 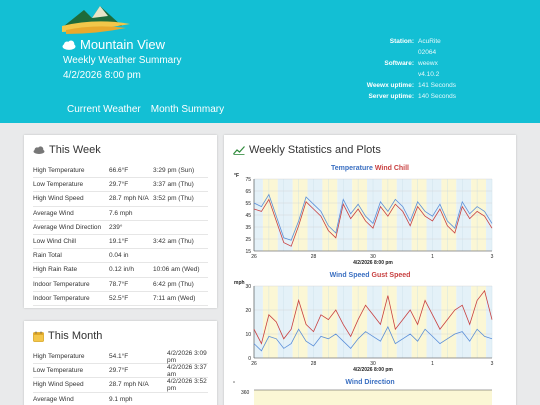 I want to click on this-week-title: This Week, so click(x=75, y=150).